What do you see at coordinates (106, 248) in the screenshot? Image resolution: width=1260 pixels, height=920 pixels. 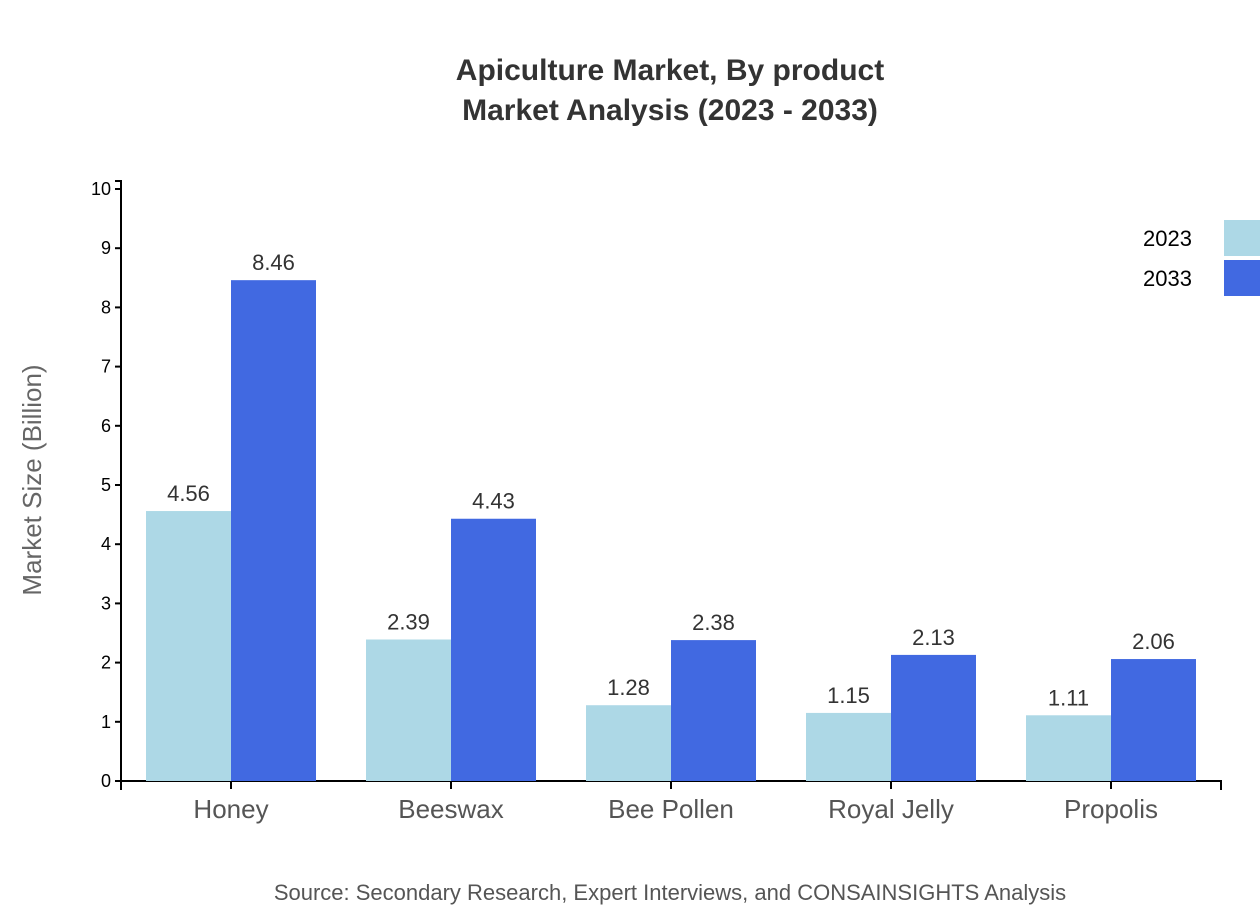 I see `y-tick-label: 9` at bounding box center [106, 248].